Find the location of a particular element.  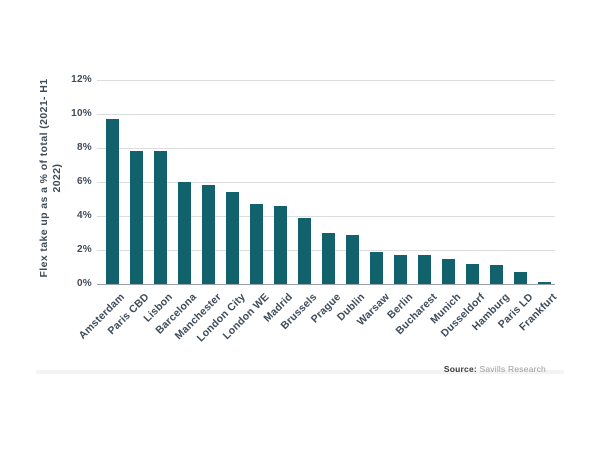

footer-divider is located at coordinates (300, 372).